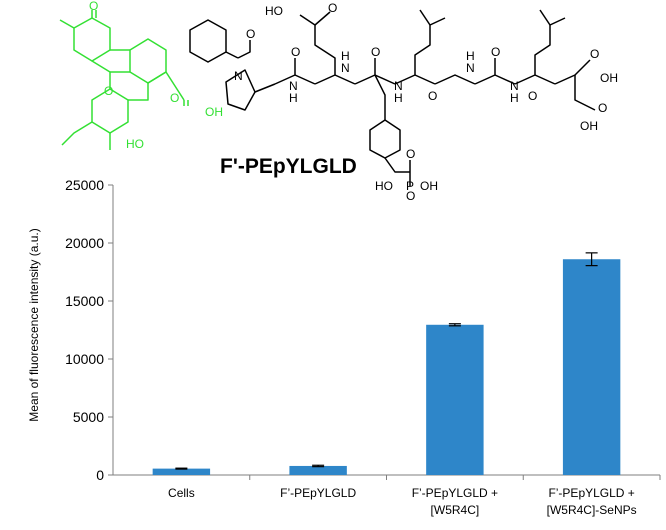 This screenshot has width=666, height=530. Describe the element at coordinates (108, 91) in the screenshot. I see `ring-oxygen-label: O` at that location.